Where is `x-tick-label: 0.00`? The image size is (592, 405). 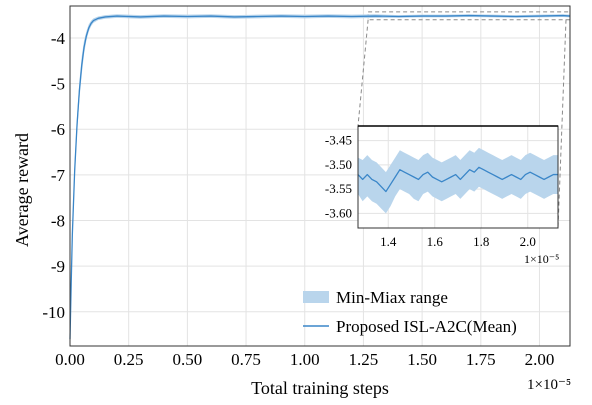 x-tick-label: 0.00 is located at coordinates (70, 359).